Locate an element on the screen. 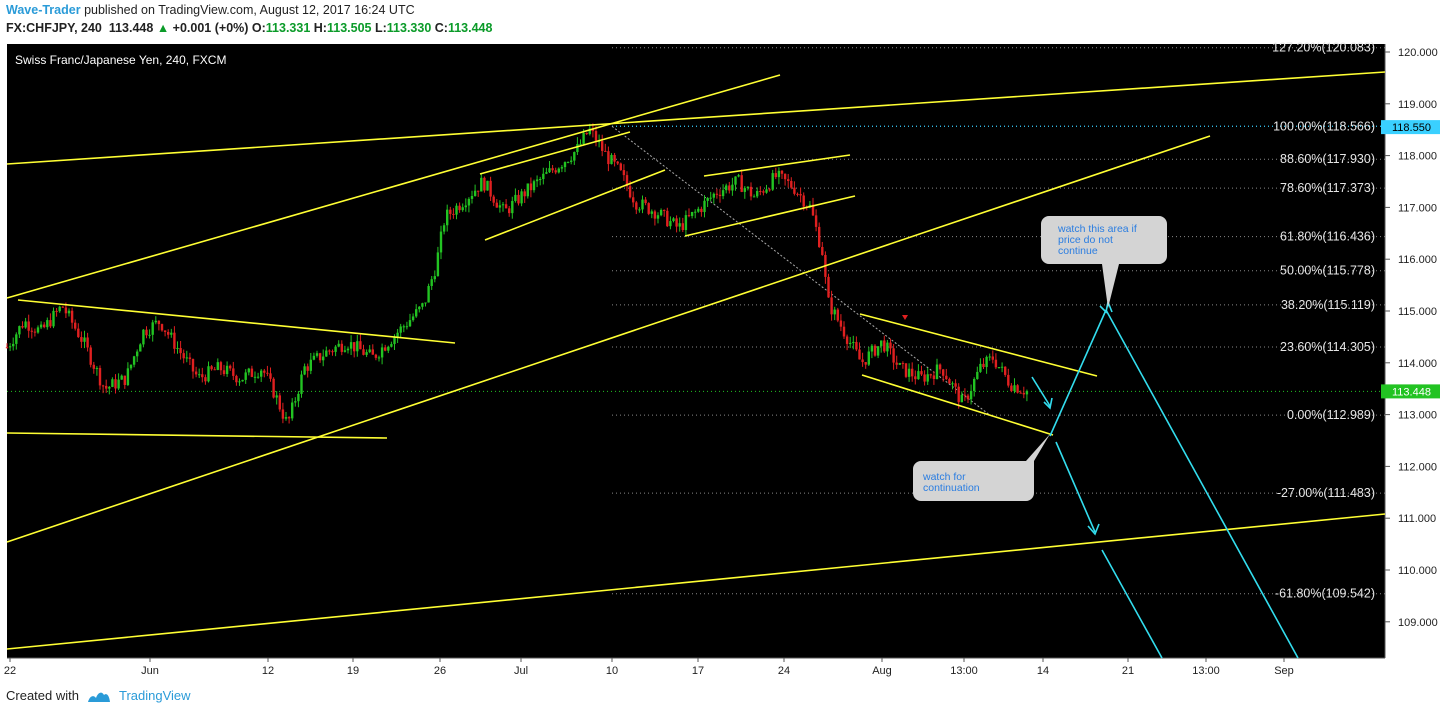 This screenshot has width=1440, height=715. x-tick-label: 17 is located at coordinates (698, 671).